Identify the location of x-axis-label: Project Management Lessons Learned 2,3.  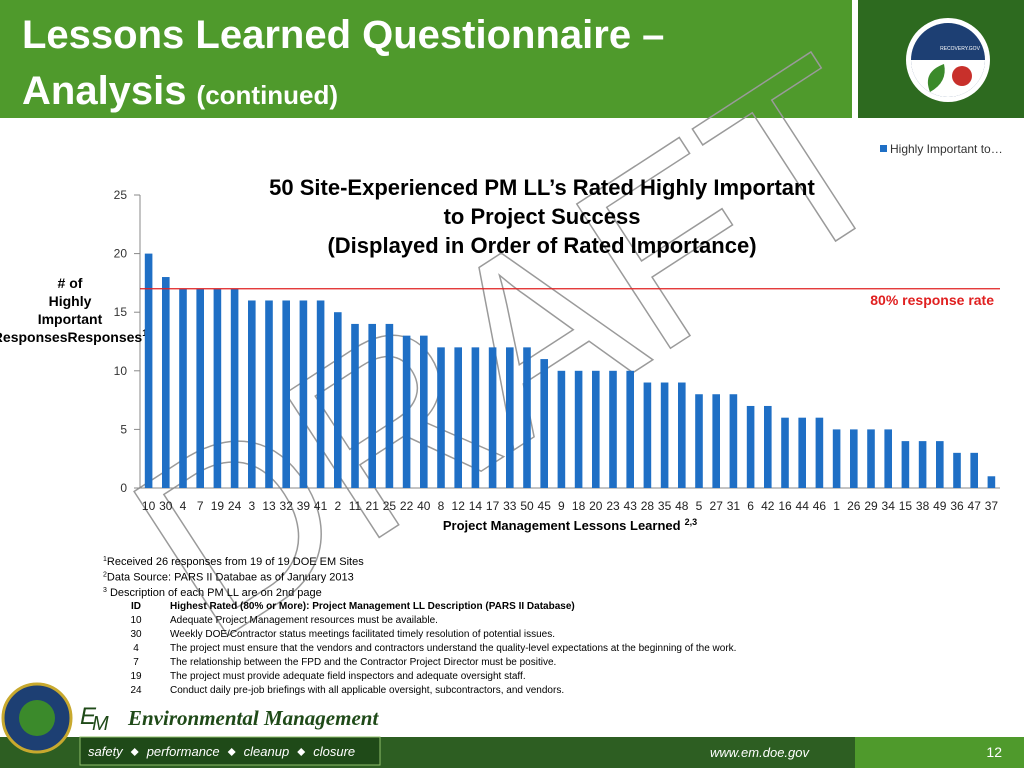
(570, 525).